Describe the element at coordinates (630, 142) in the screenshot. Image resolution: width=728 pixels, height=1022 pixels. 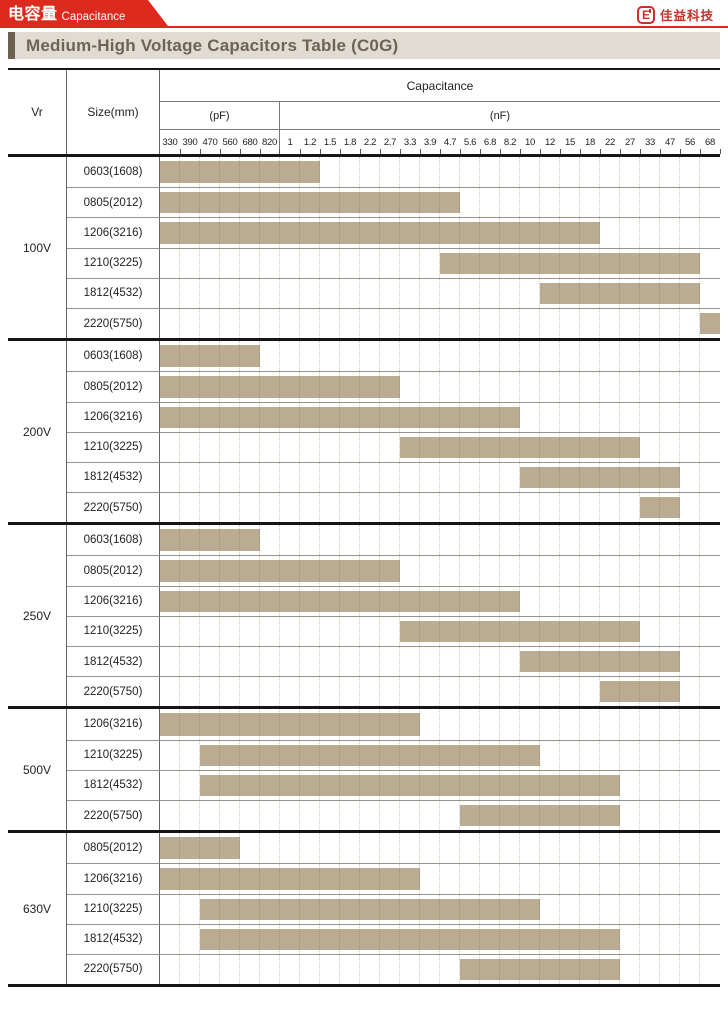
I see `tick-label: 27` at that location.